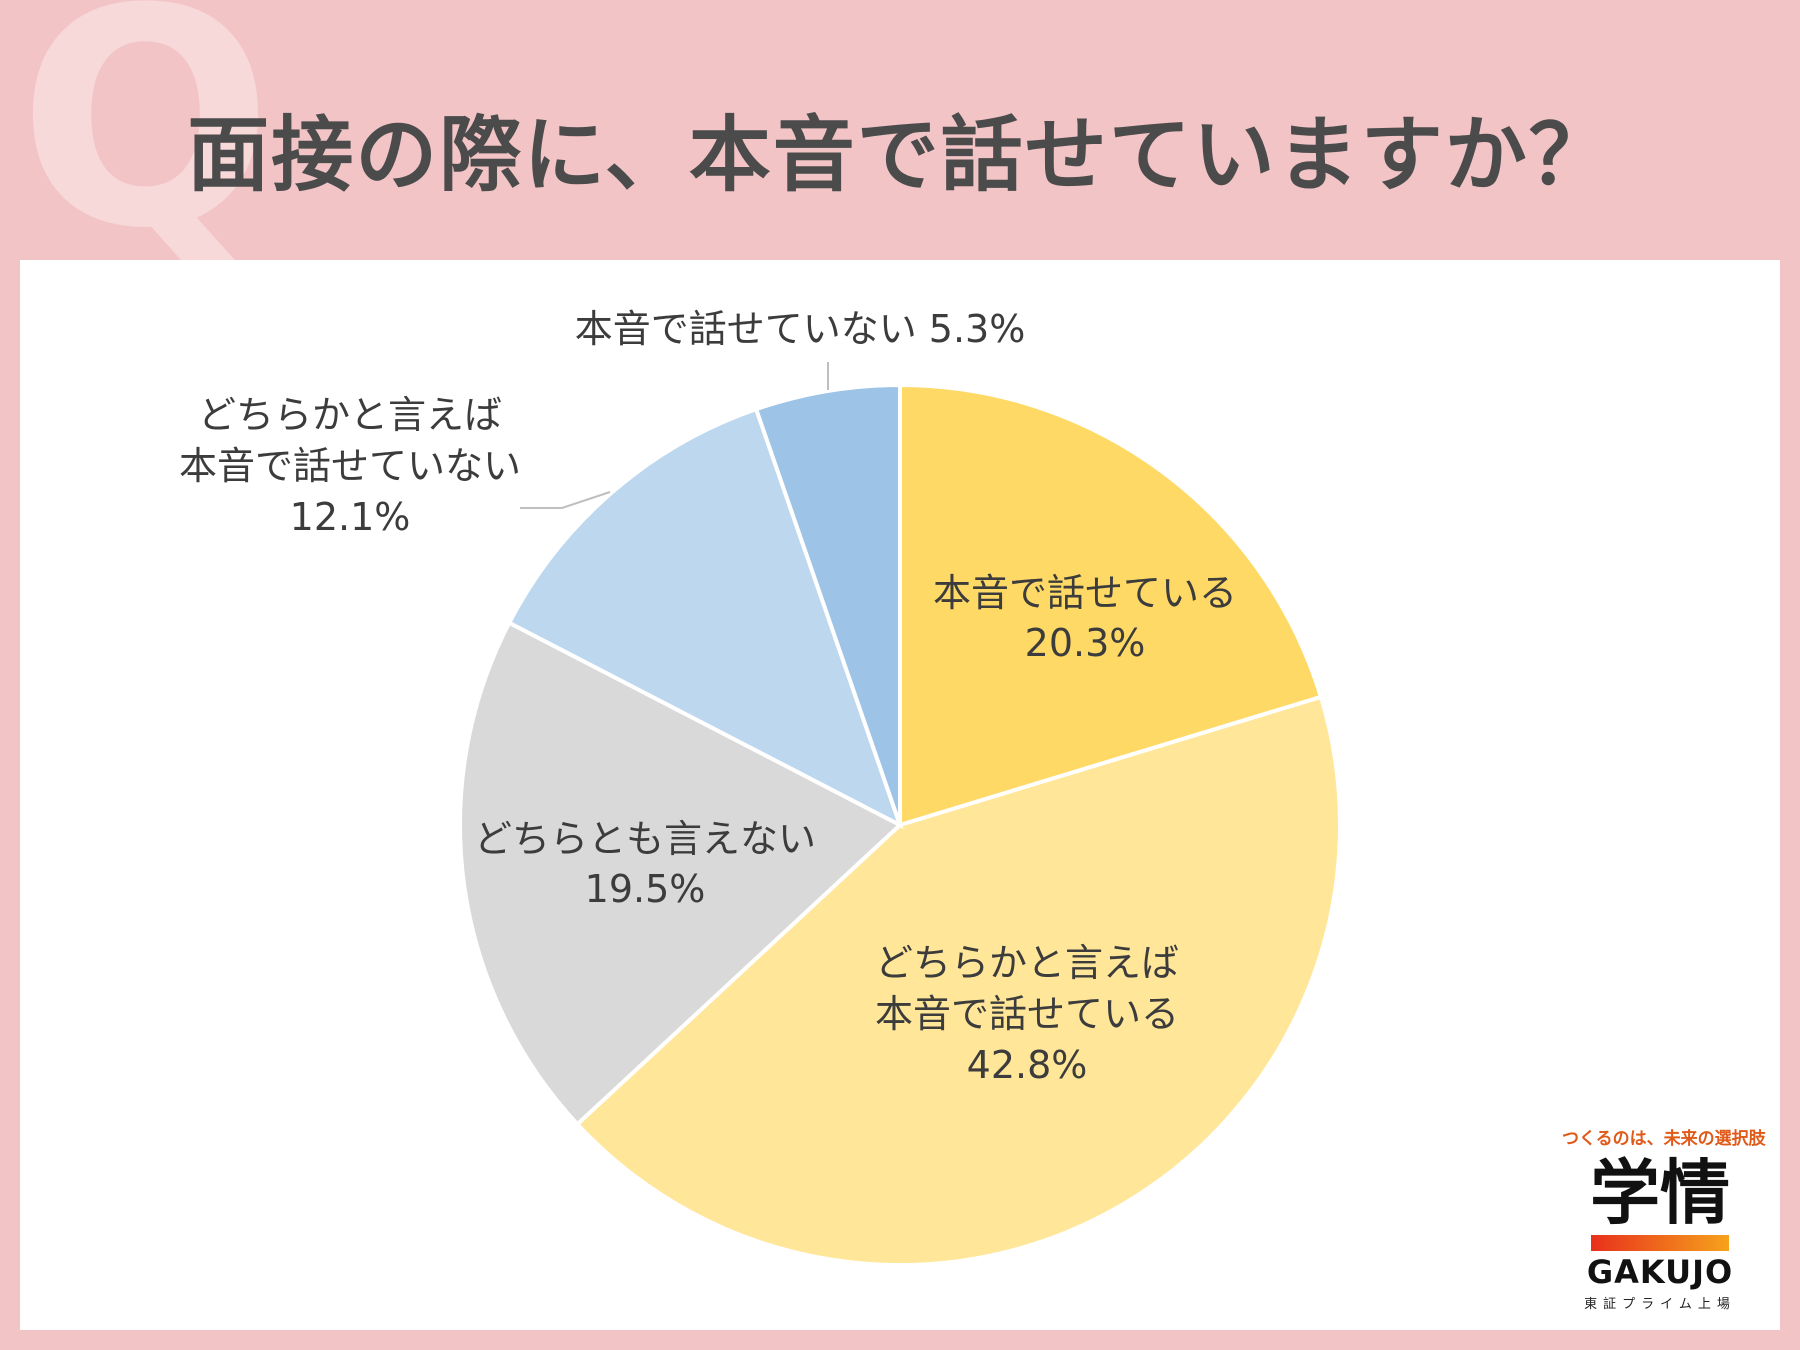 The width and height of the screenshot is (1800, 1350). What do you see at coordinates (1085, 593) in the screenshot?
I see `label-honest-line1: 本音で話せている` at bounding box center [1085, 593].